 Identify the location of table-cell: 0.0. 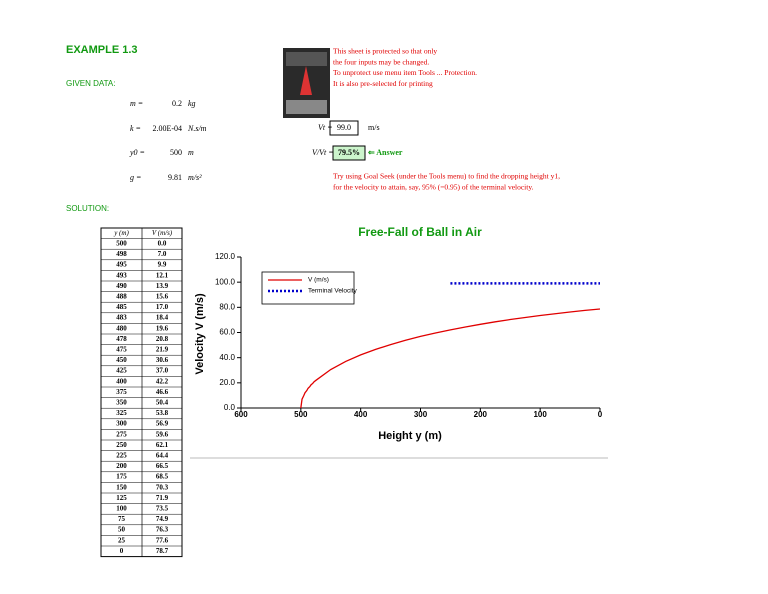
(162, 244).